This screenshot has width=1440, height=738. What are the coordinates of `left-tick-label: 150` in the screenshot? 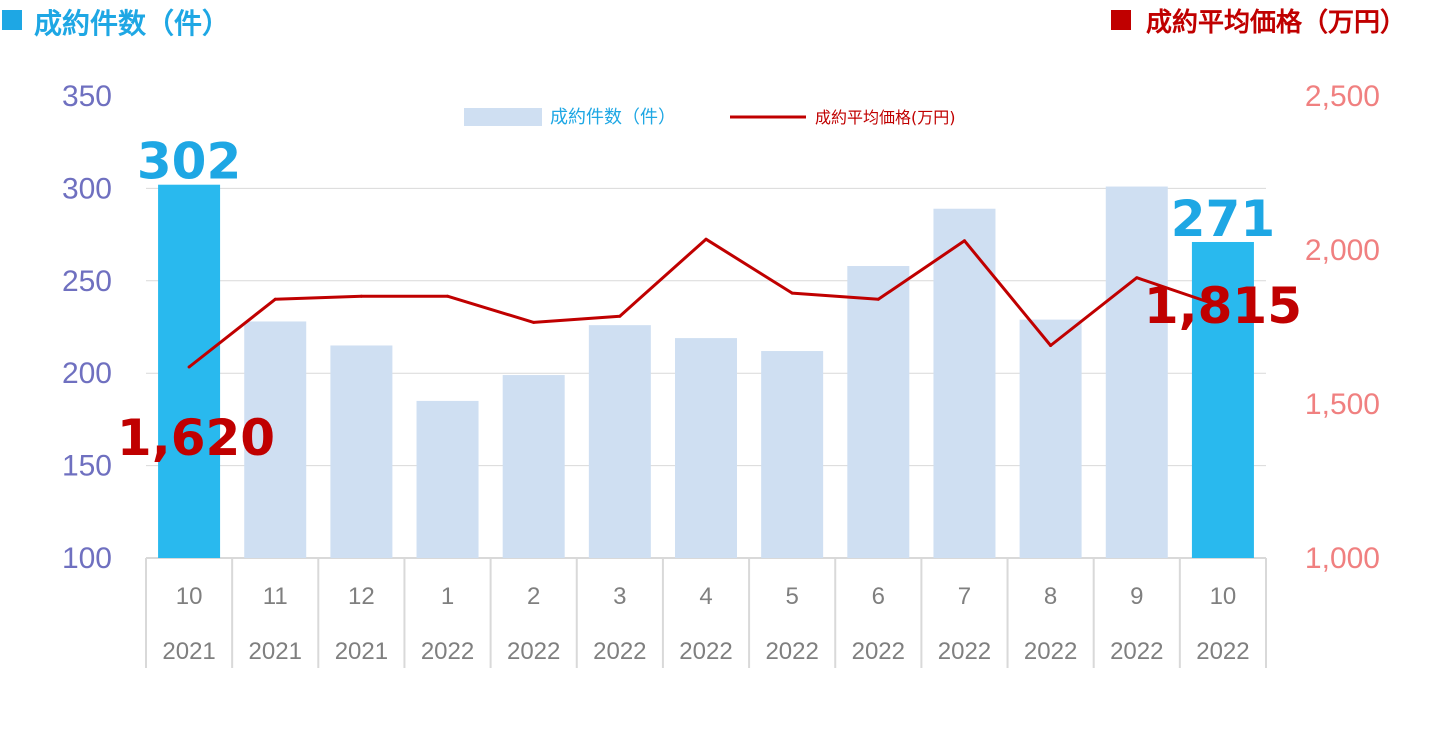 It's located at (87, 466).